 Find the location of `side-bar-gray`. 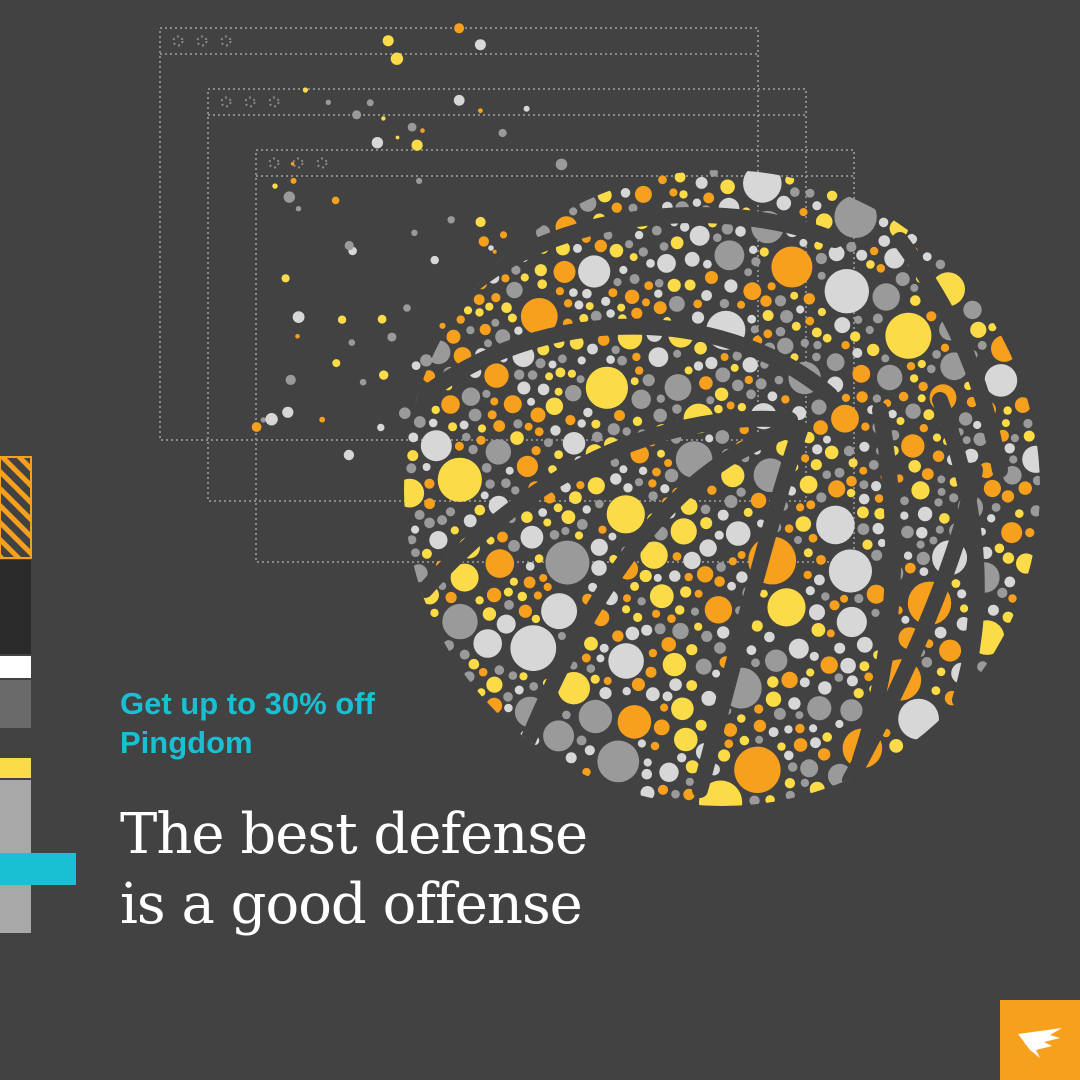

side-bar-gray is located at coordinates (15, 704).